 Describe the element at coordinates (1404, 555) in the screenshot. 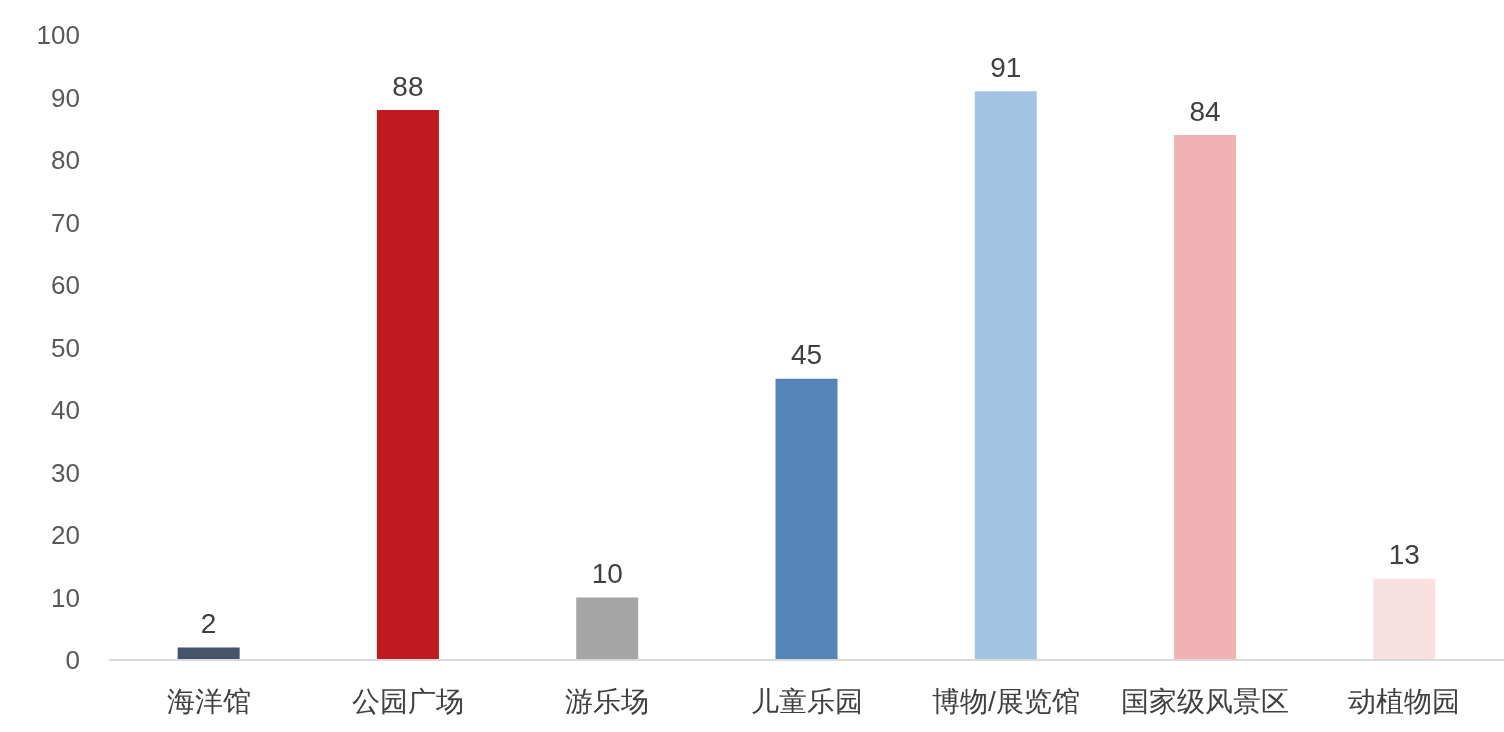

I see `data-label: 13` at that location.